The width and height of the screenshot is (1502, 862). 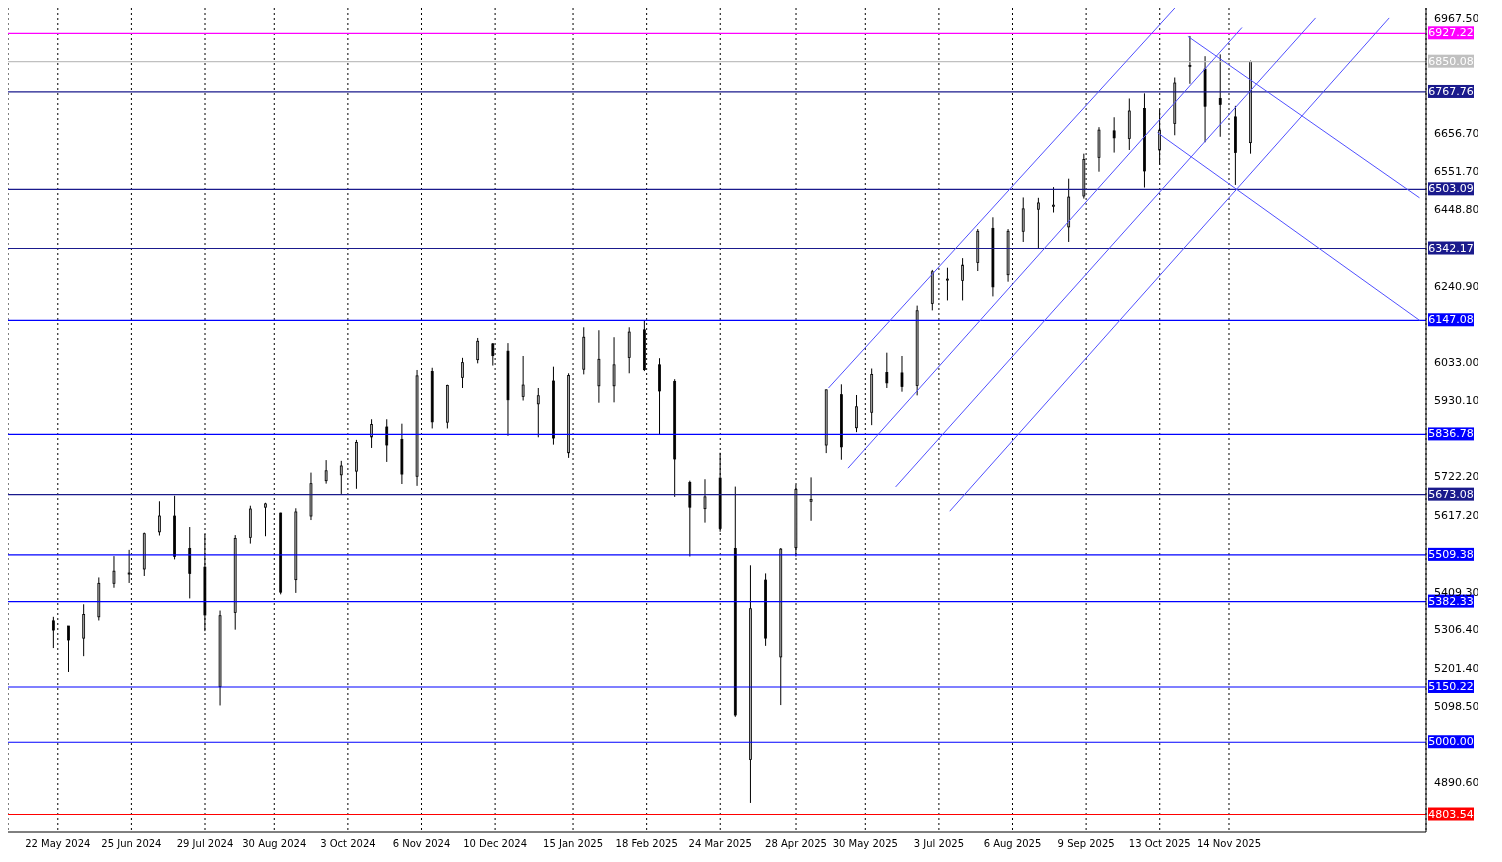 I want to click on ref-line-label: 5836.78, so click(x=1451, y=434).